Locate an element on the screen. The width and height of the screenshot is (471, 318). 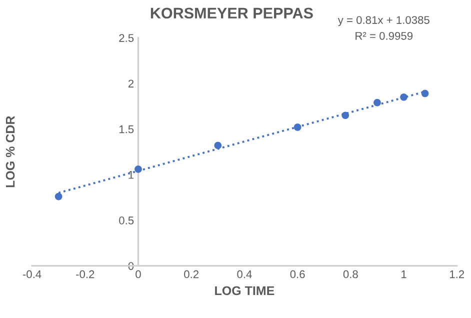
x-tick-label: 1.2 is located at coordinates (457, 274).